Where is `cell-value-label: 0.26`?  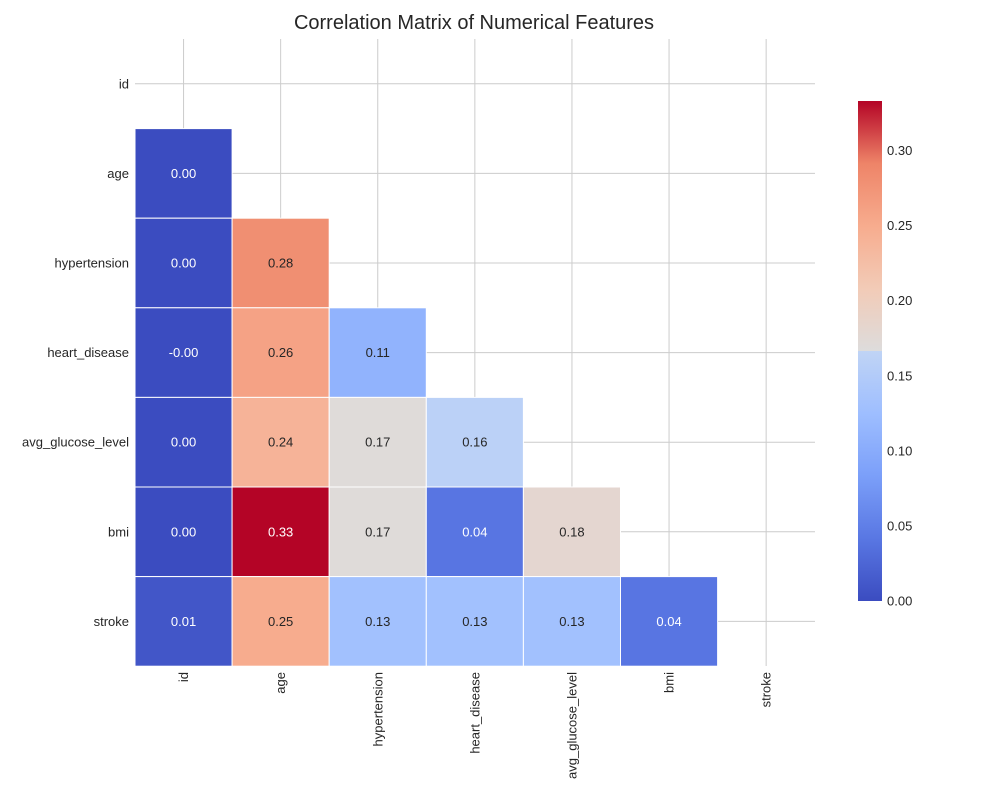
cell-value-label: 0.26 is located at coordinates (280, 352).